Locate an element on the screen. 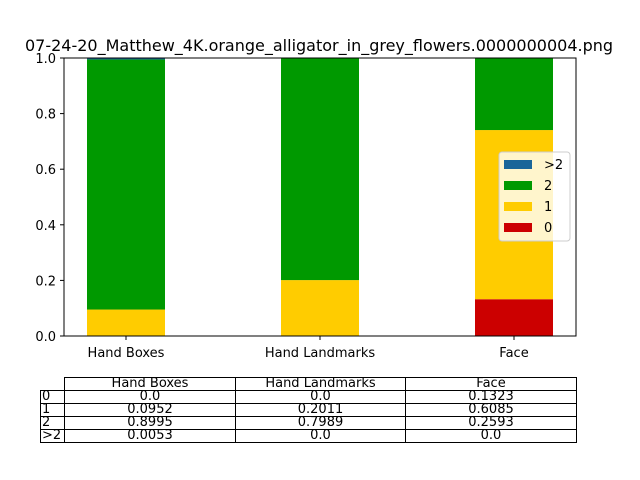 Image resolution: width=640 pixels, height=480 pixels. table-cell: 0.6085 is located at coordinates (491, 410).